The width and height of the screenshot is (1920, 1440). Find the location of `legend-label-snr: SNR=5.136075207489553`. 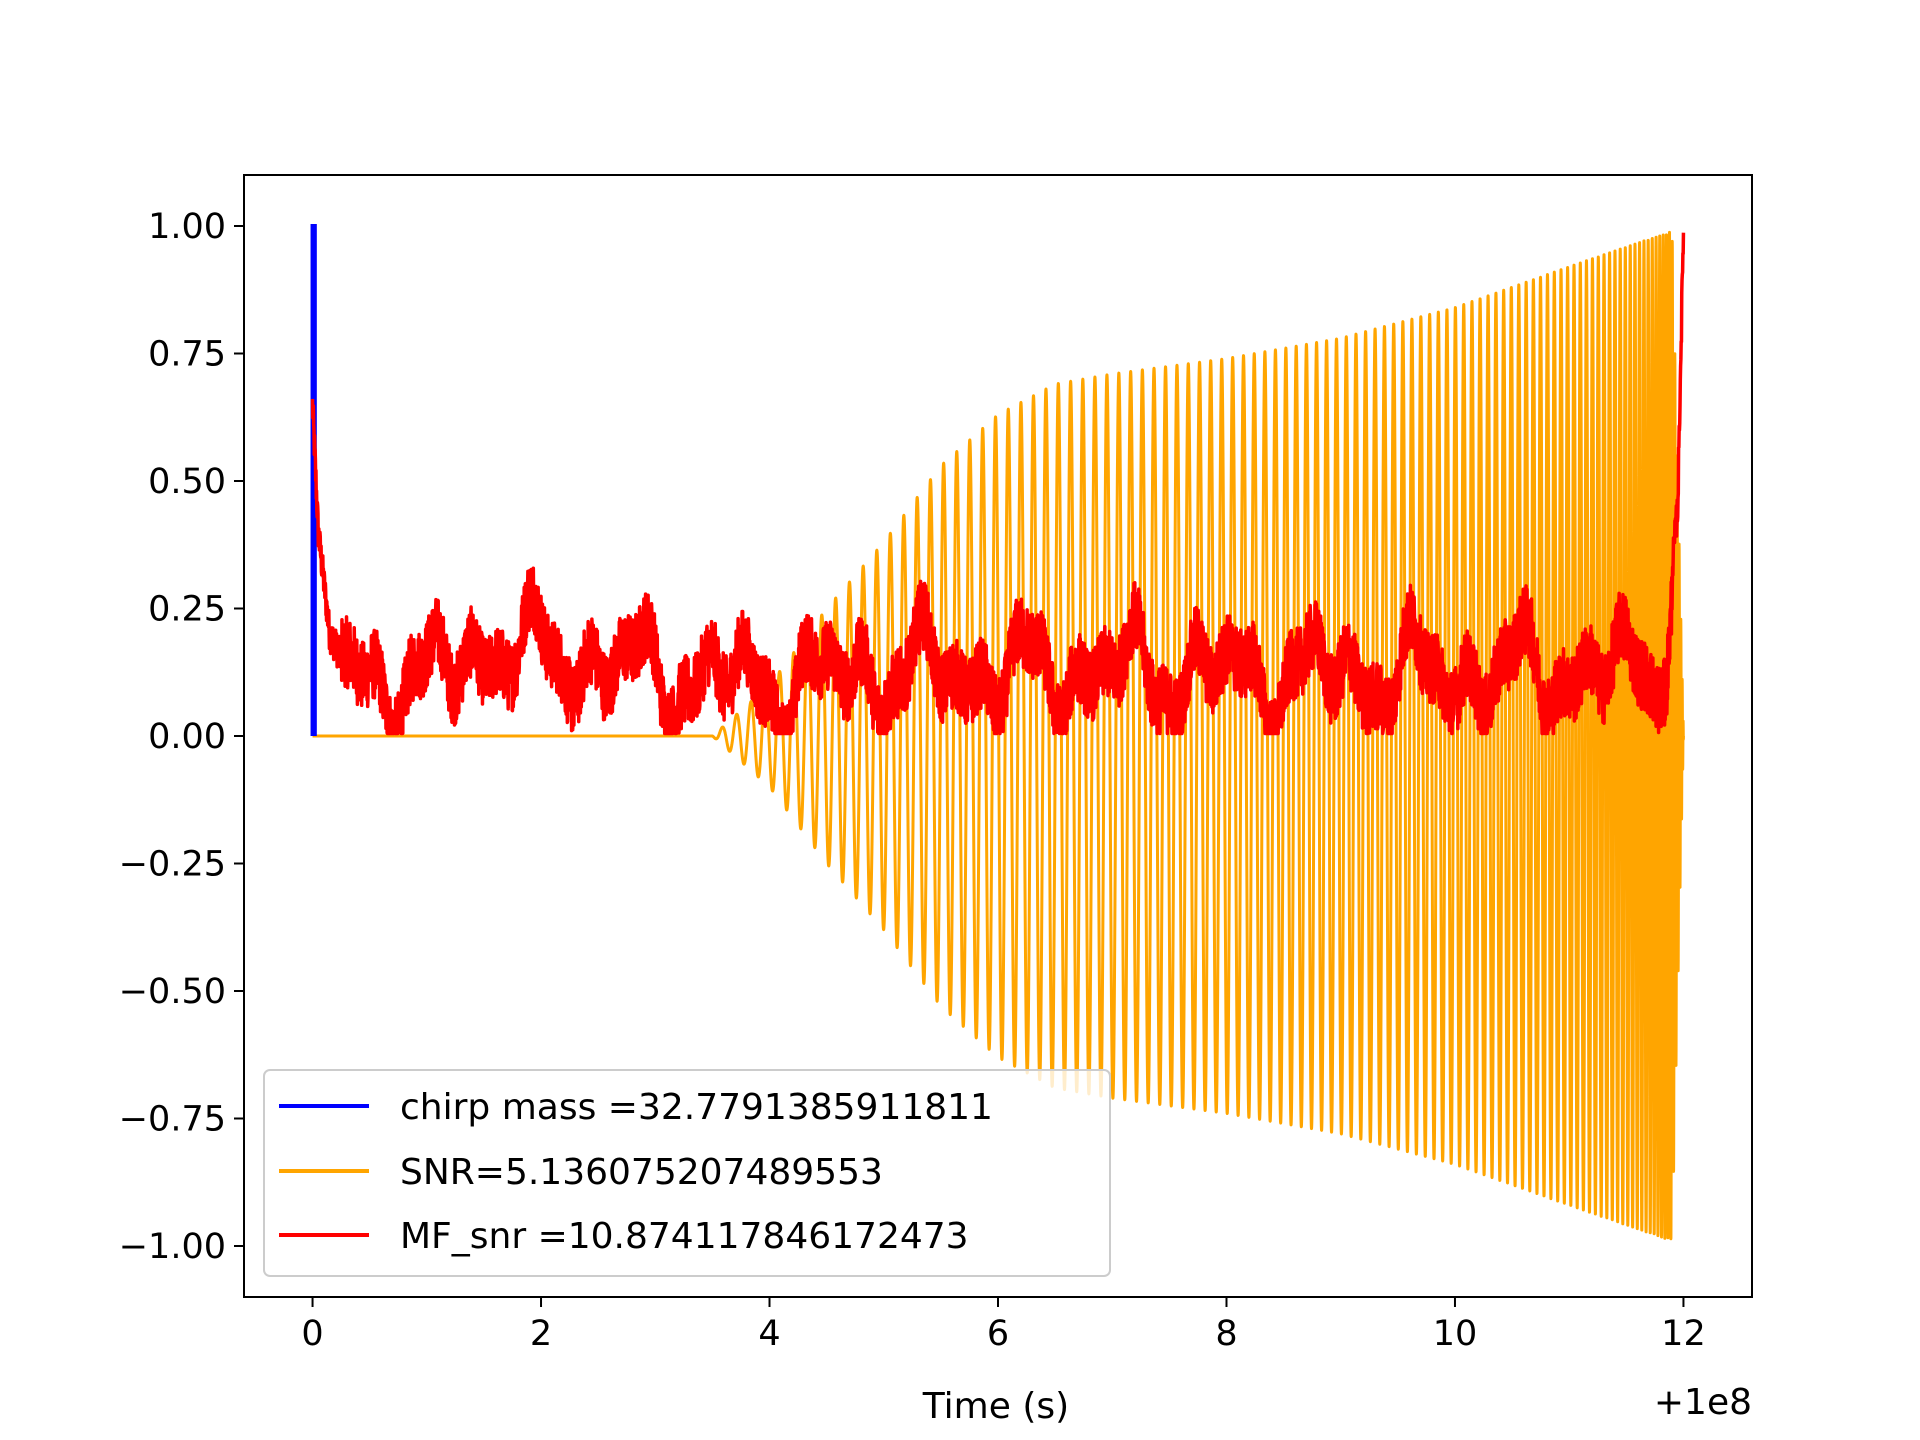

legend-label-snr: SNR=5.136075207489553 is located at coordinates (641, 1172).